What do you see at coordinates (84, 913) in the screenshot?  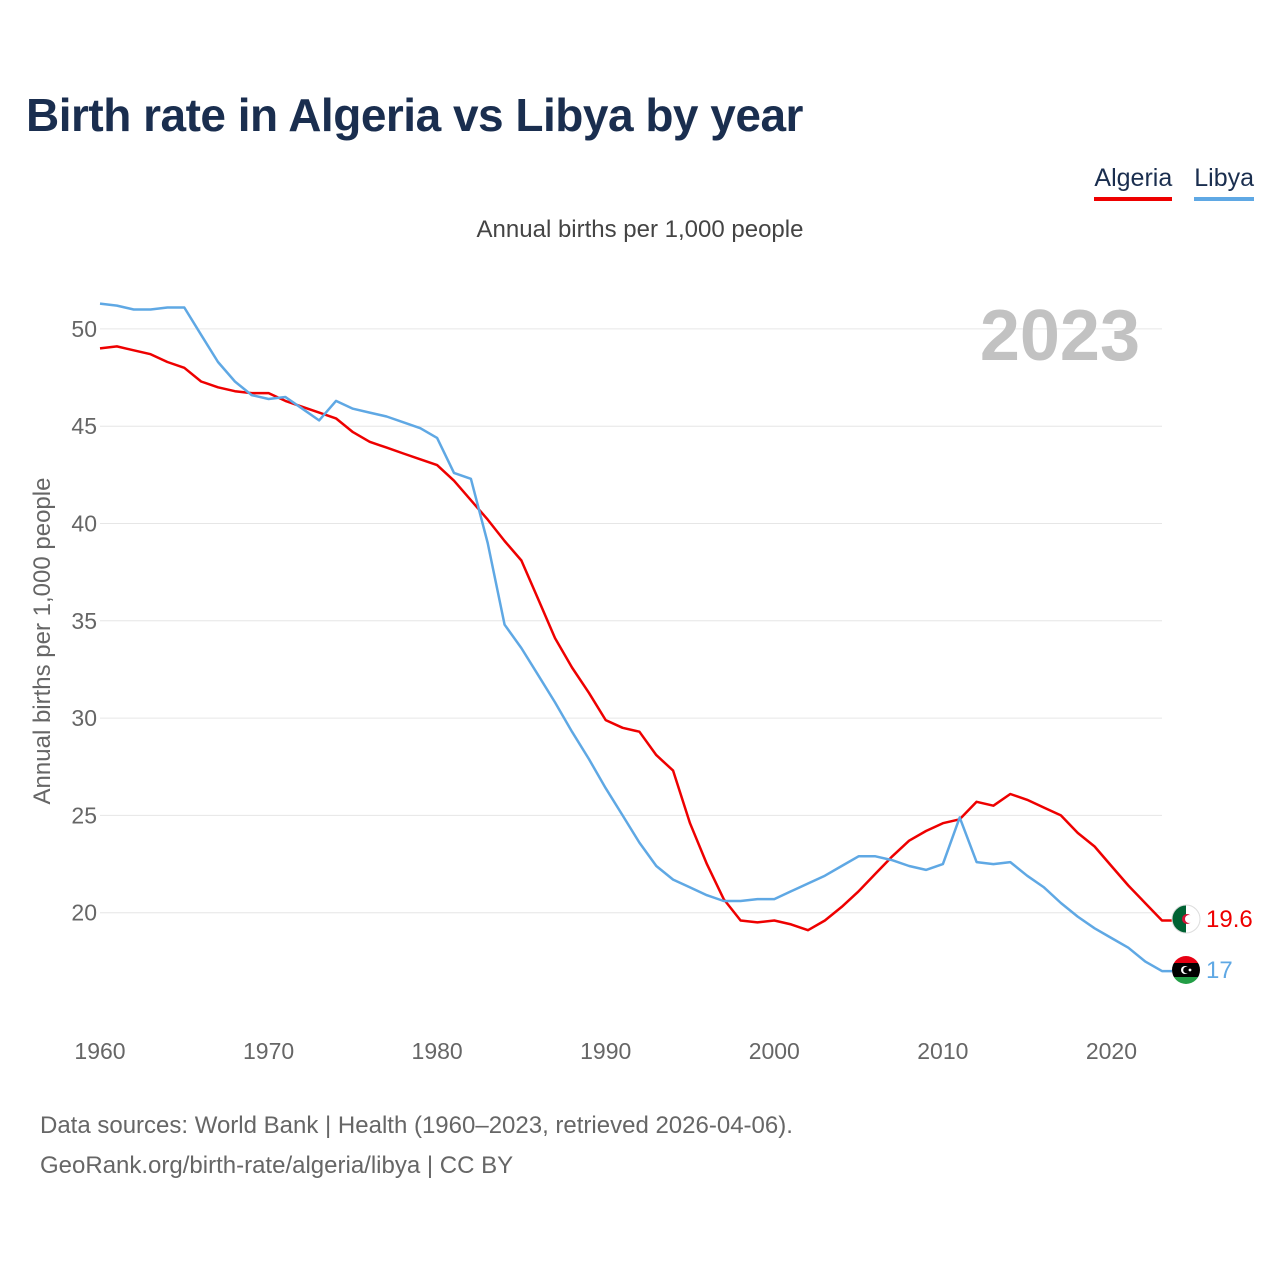 I see `y-tick-label: 20` at bounding box center [84, 913].